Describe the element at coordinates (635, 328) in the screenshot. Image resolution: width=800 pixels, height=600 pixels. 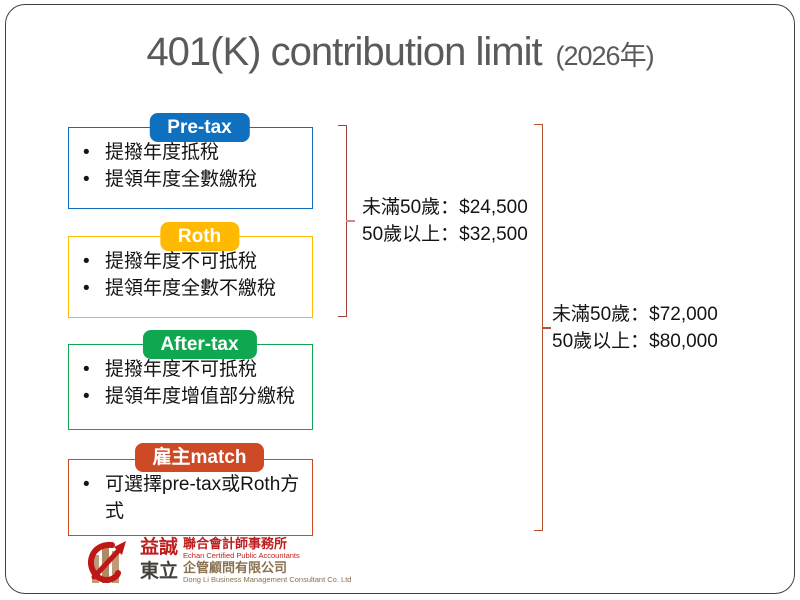
I see `bracket-2-label: 未滿50歲：$72,000 50歲以上：$80,000` at that location.